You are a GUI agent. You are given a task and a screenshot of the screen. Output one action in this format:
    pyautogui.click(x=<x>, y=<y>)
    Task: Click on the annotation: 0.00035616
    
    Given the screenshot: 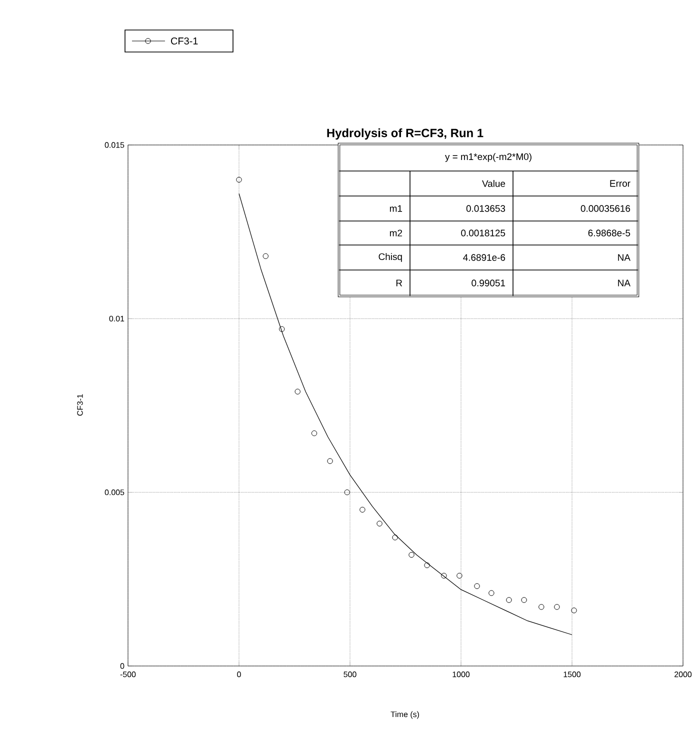 What is the action you would take?
    pyautogui.click(x=605, y=208)
    